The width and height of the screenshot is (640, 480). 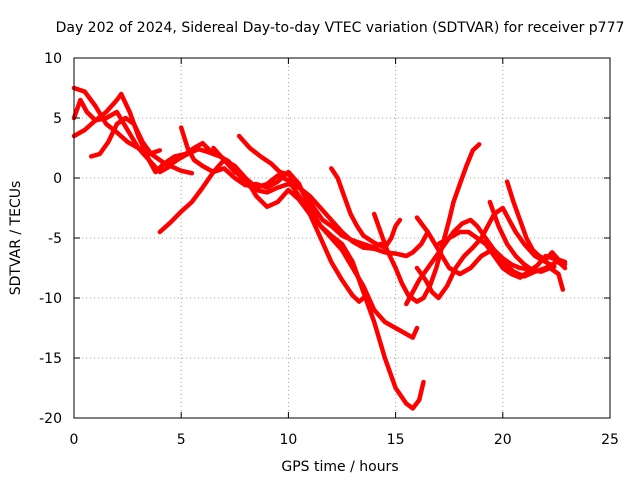 I want to click on x-tick-label: 5, so click(x=181, y=440).